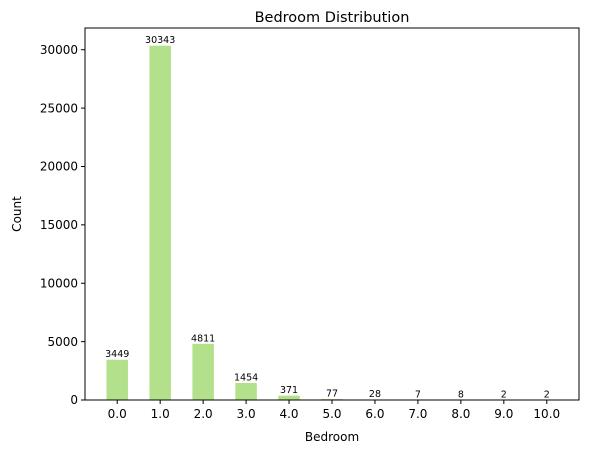 Image resolution: width=589 pixels, height=453 pixels. What do you see at coordinates (504, 394) in the screenshot?
I see `data-label-9.0: 2` at bounding box center [504, 394].